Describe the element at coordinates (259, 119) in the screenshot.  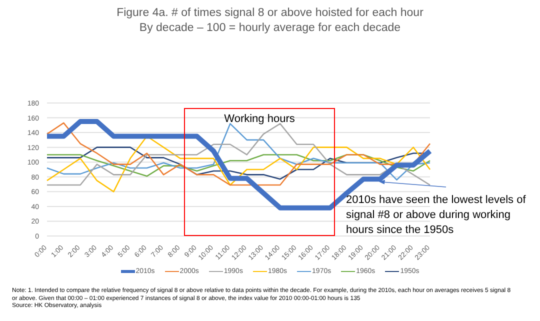
I see `annotation: Working hours` at that location.